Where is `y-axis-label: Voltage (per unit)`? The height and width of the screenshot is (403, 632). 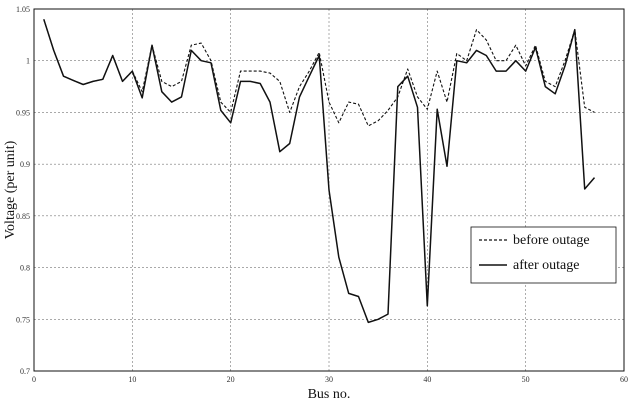
y-axis-label: Voltage (per unit) is located at coordinates (10, 189).